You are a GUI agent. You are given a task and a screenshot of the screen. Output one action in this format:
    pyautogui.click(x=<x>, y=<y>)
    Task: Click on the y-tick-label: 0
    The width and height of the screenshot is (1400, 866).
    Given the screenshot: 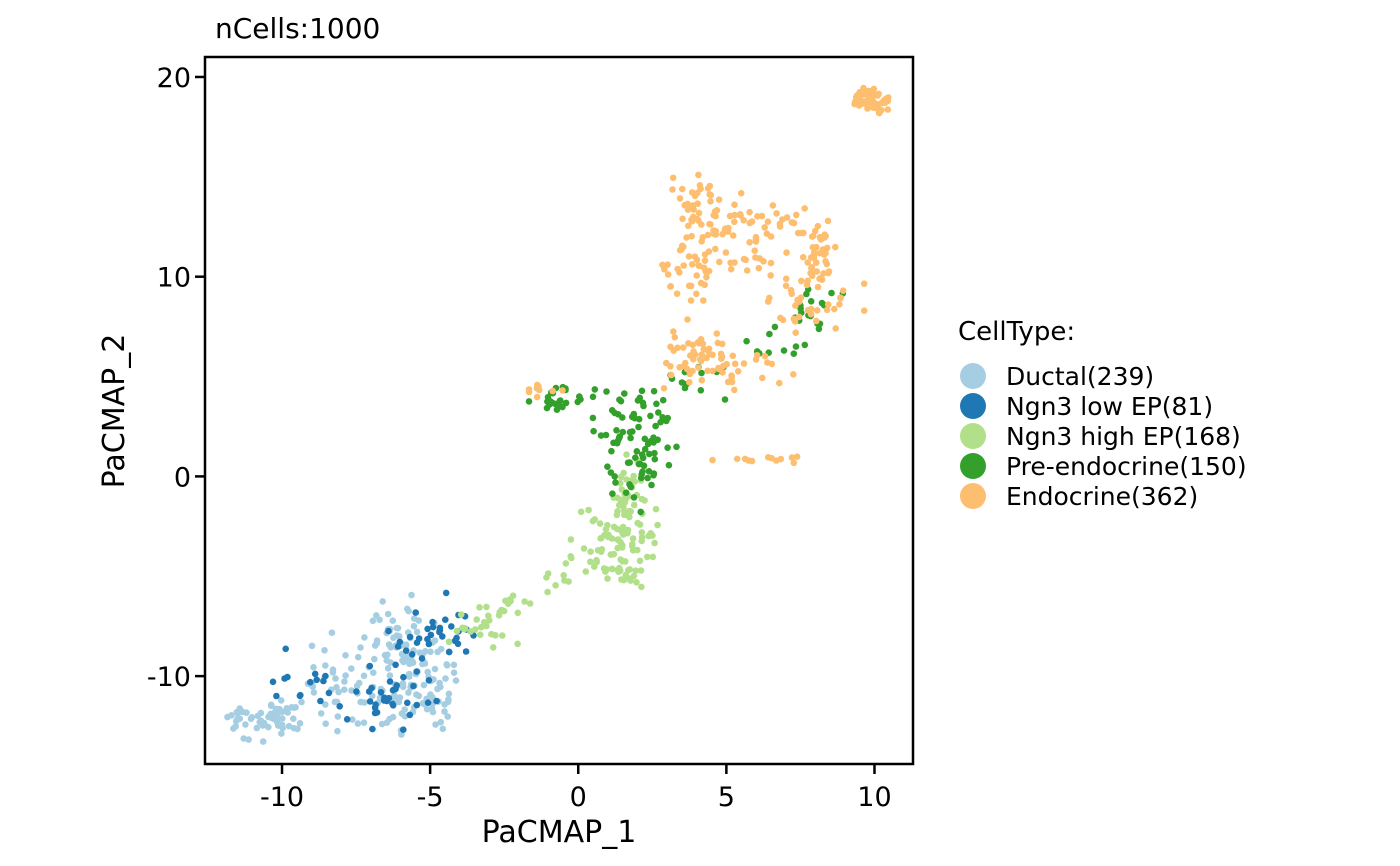 What is the action you would take?
    pyautogui.click(x=182, y=477)
    